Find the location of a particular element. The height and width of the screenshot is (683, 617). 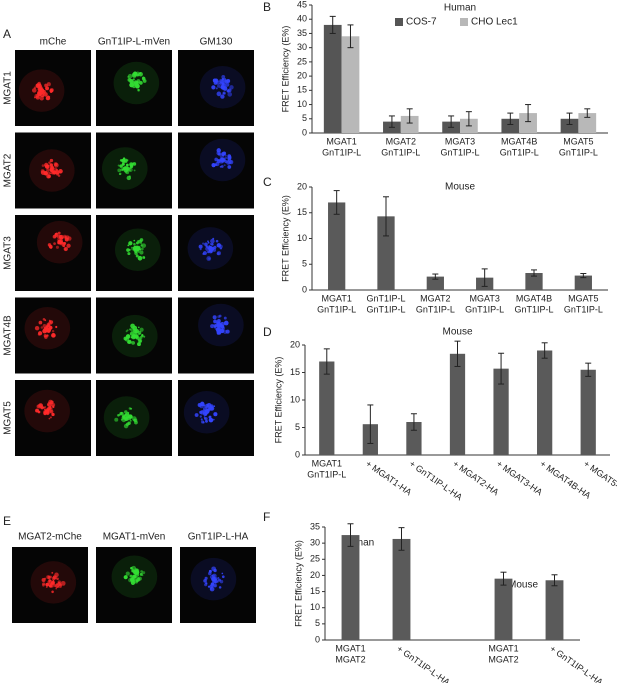

y-tick-label: 40 is located at coordinates (302, 19).